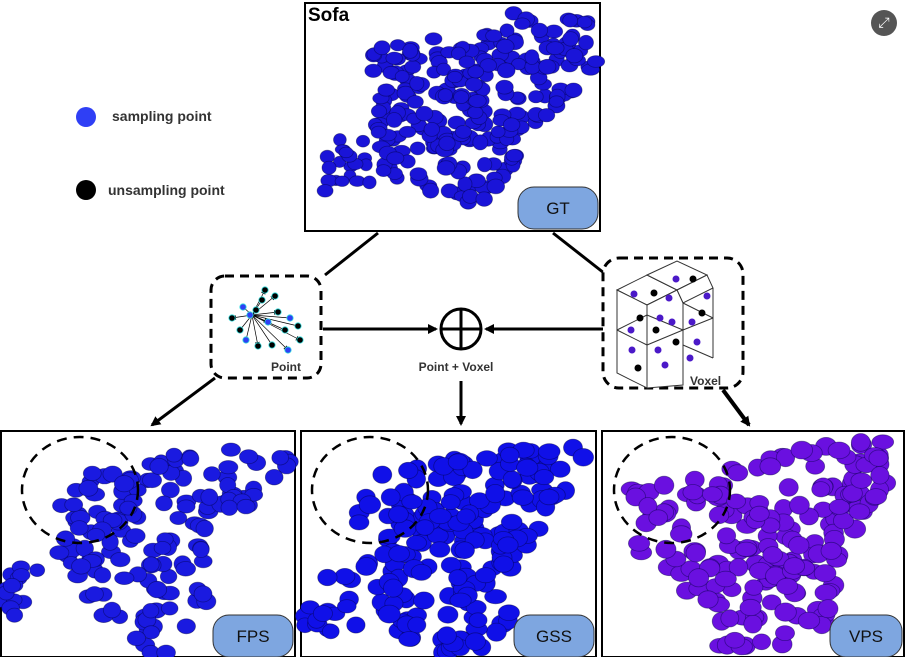  What do you see at coordinates (252, 636) in the screenshot?
I see `fps-badge-label: FPS` at bounding box center [252, 636].